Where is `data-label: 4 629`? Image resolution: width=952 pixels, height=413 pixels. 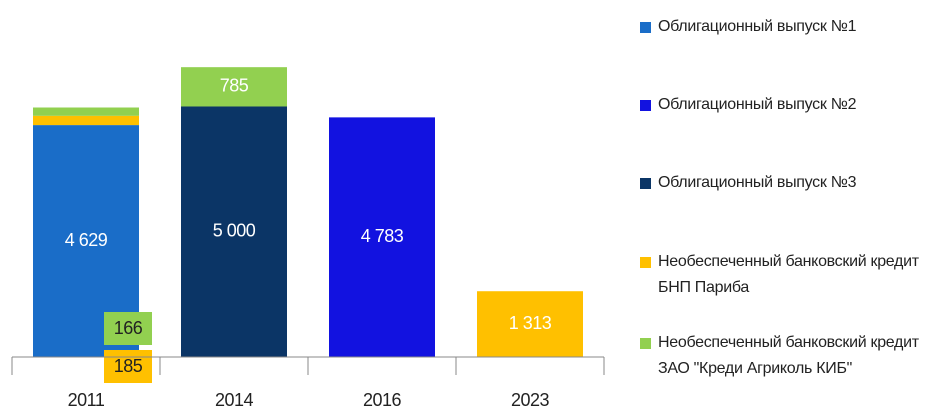 data-label: 4 629 is located at coordinates (86, 240).